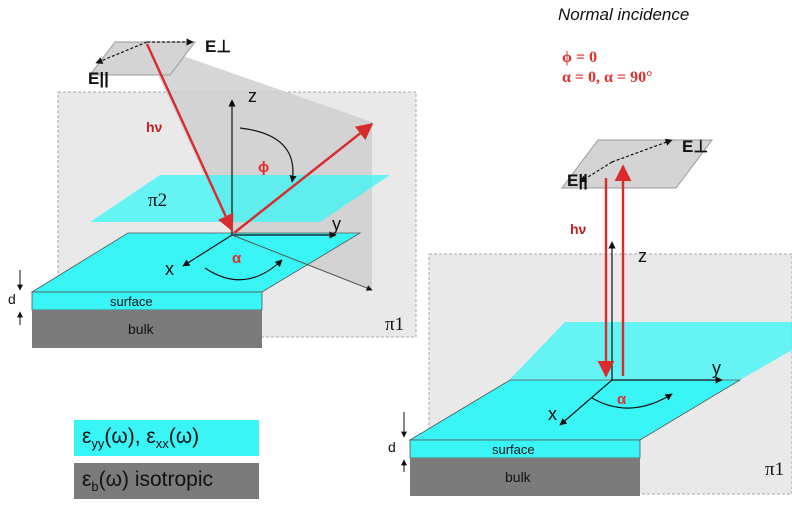 The image size is (792, 509). Describe the element at coordinates (392, 447) in the screenshot. I see `right-d-label: d` at that location.